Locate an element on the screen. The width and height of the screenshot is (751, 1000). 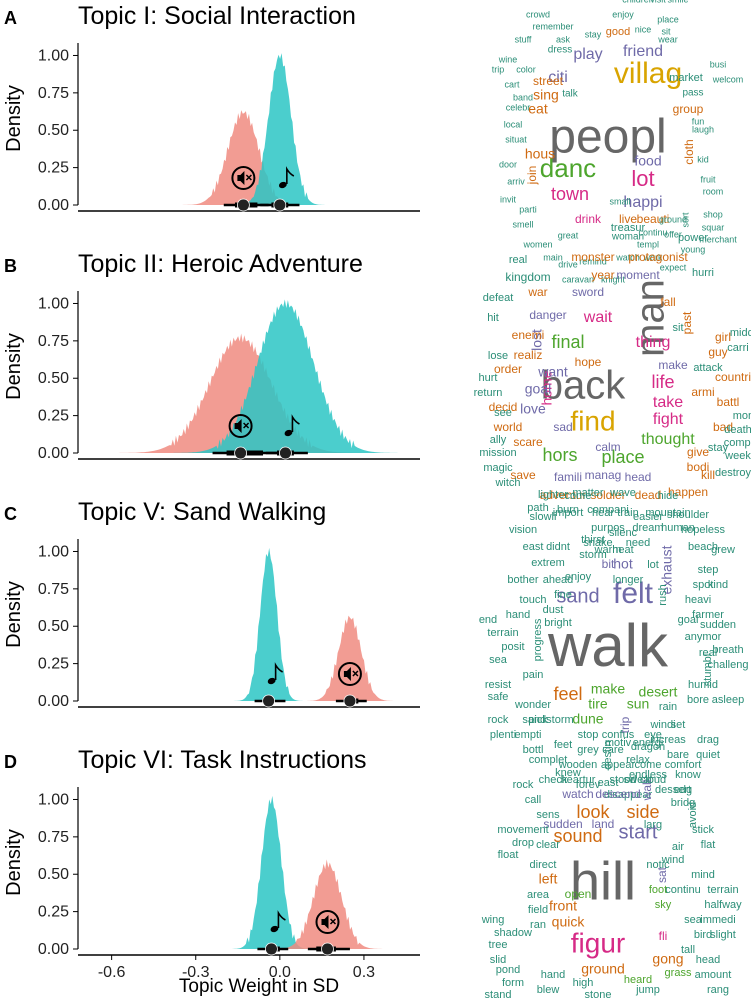
word-cloud-word: safe is located at coordinates (498, 697).